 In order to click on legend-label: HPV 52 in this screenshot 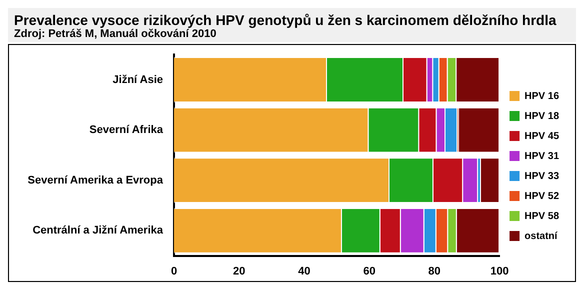, I will do `click(542, 196)`.